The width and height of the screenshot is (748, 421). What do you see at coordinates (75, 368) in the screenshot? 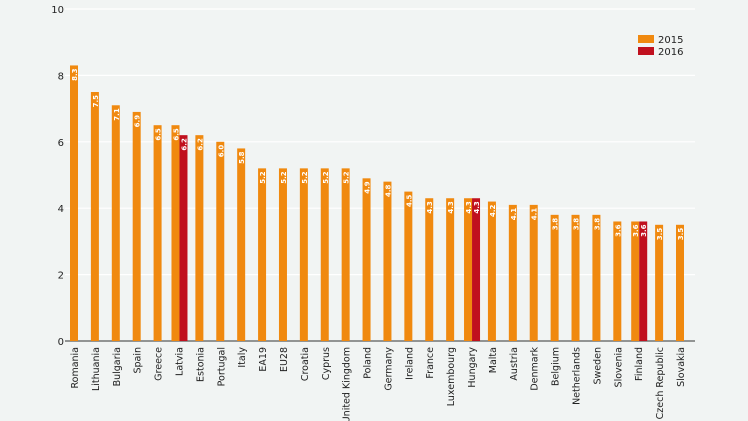
I see `x-tick-label: Romania` at bounding box center [75, 368].